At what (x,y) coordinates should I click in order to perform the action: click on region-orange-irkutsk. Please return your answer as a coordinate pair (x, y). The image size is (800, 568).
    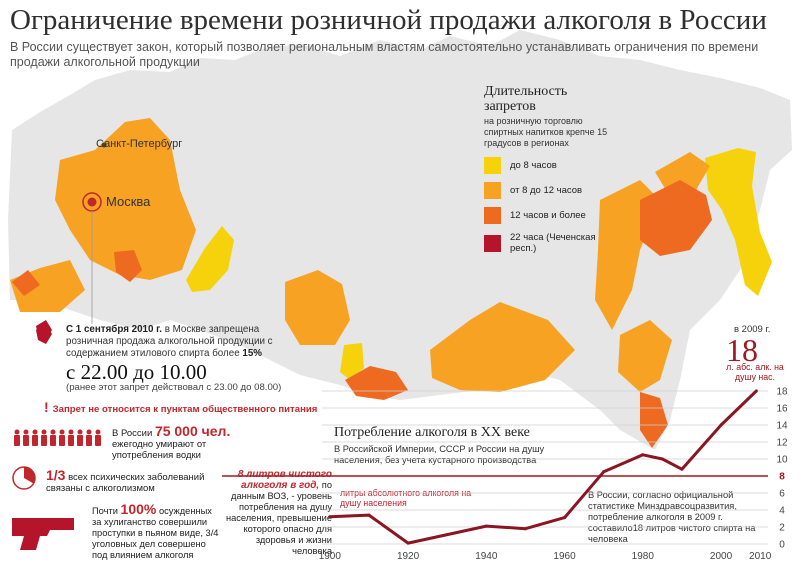
    Looking at the image, I should click on (502, 347).